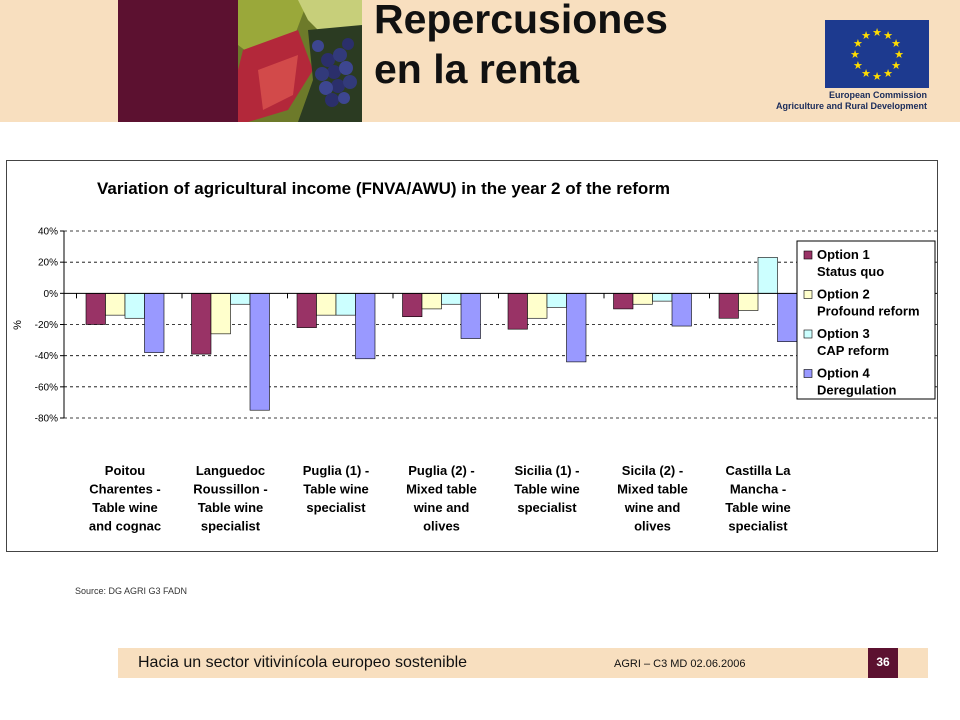 The image size is (960, 720). Describe the element at coordinates (843, 333) in the screenshot. I see `legend-label: Option 3` at that location.